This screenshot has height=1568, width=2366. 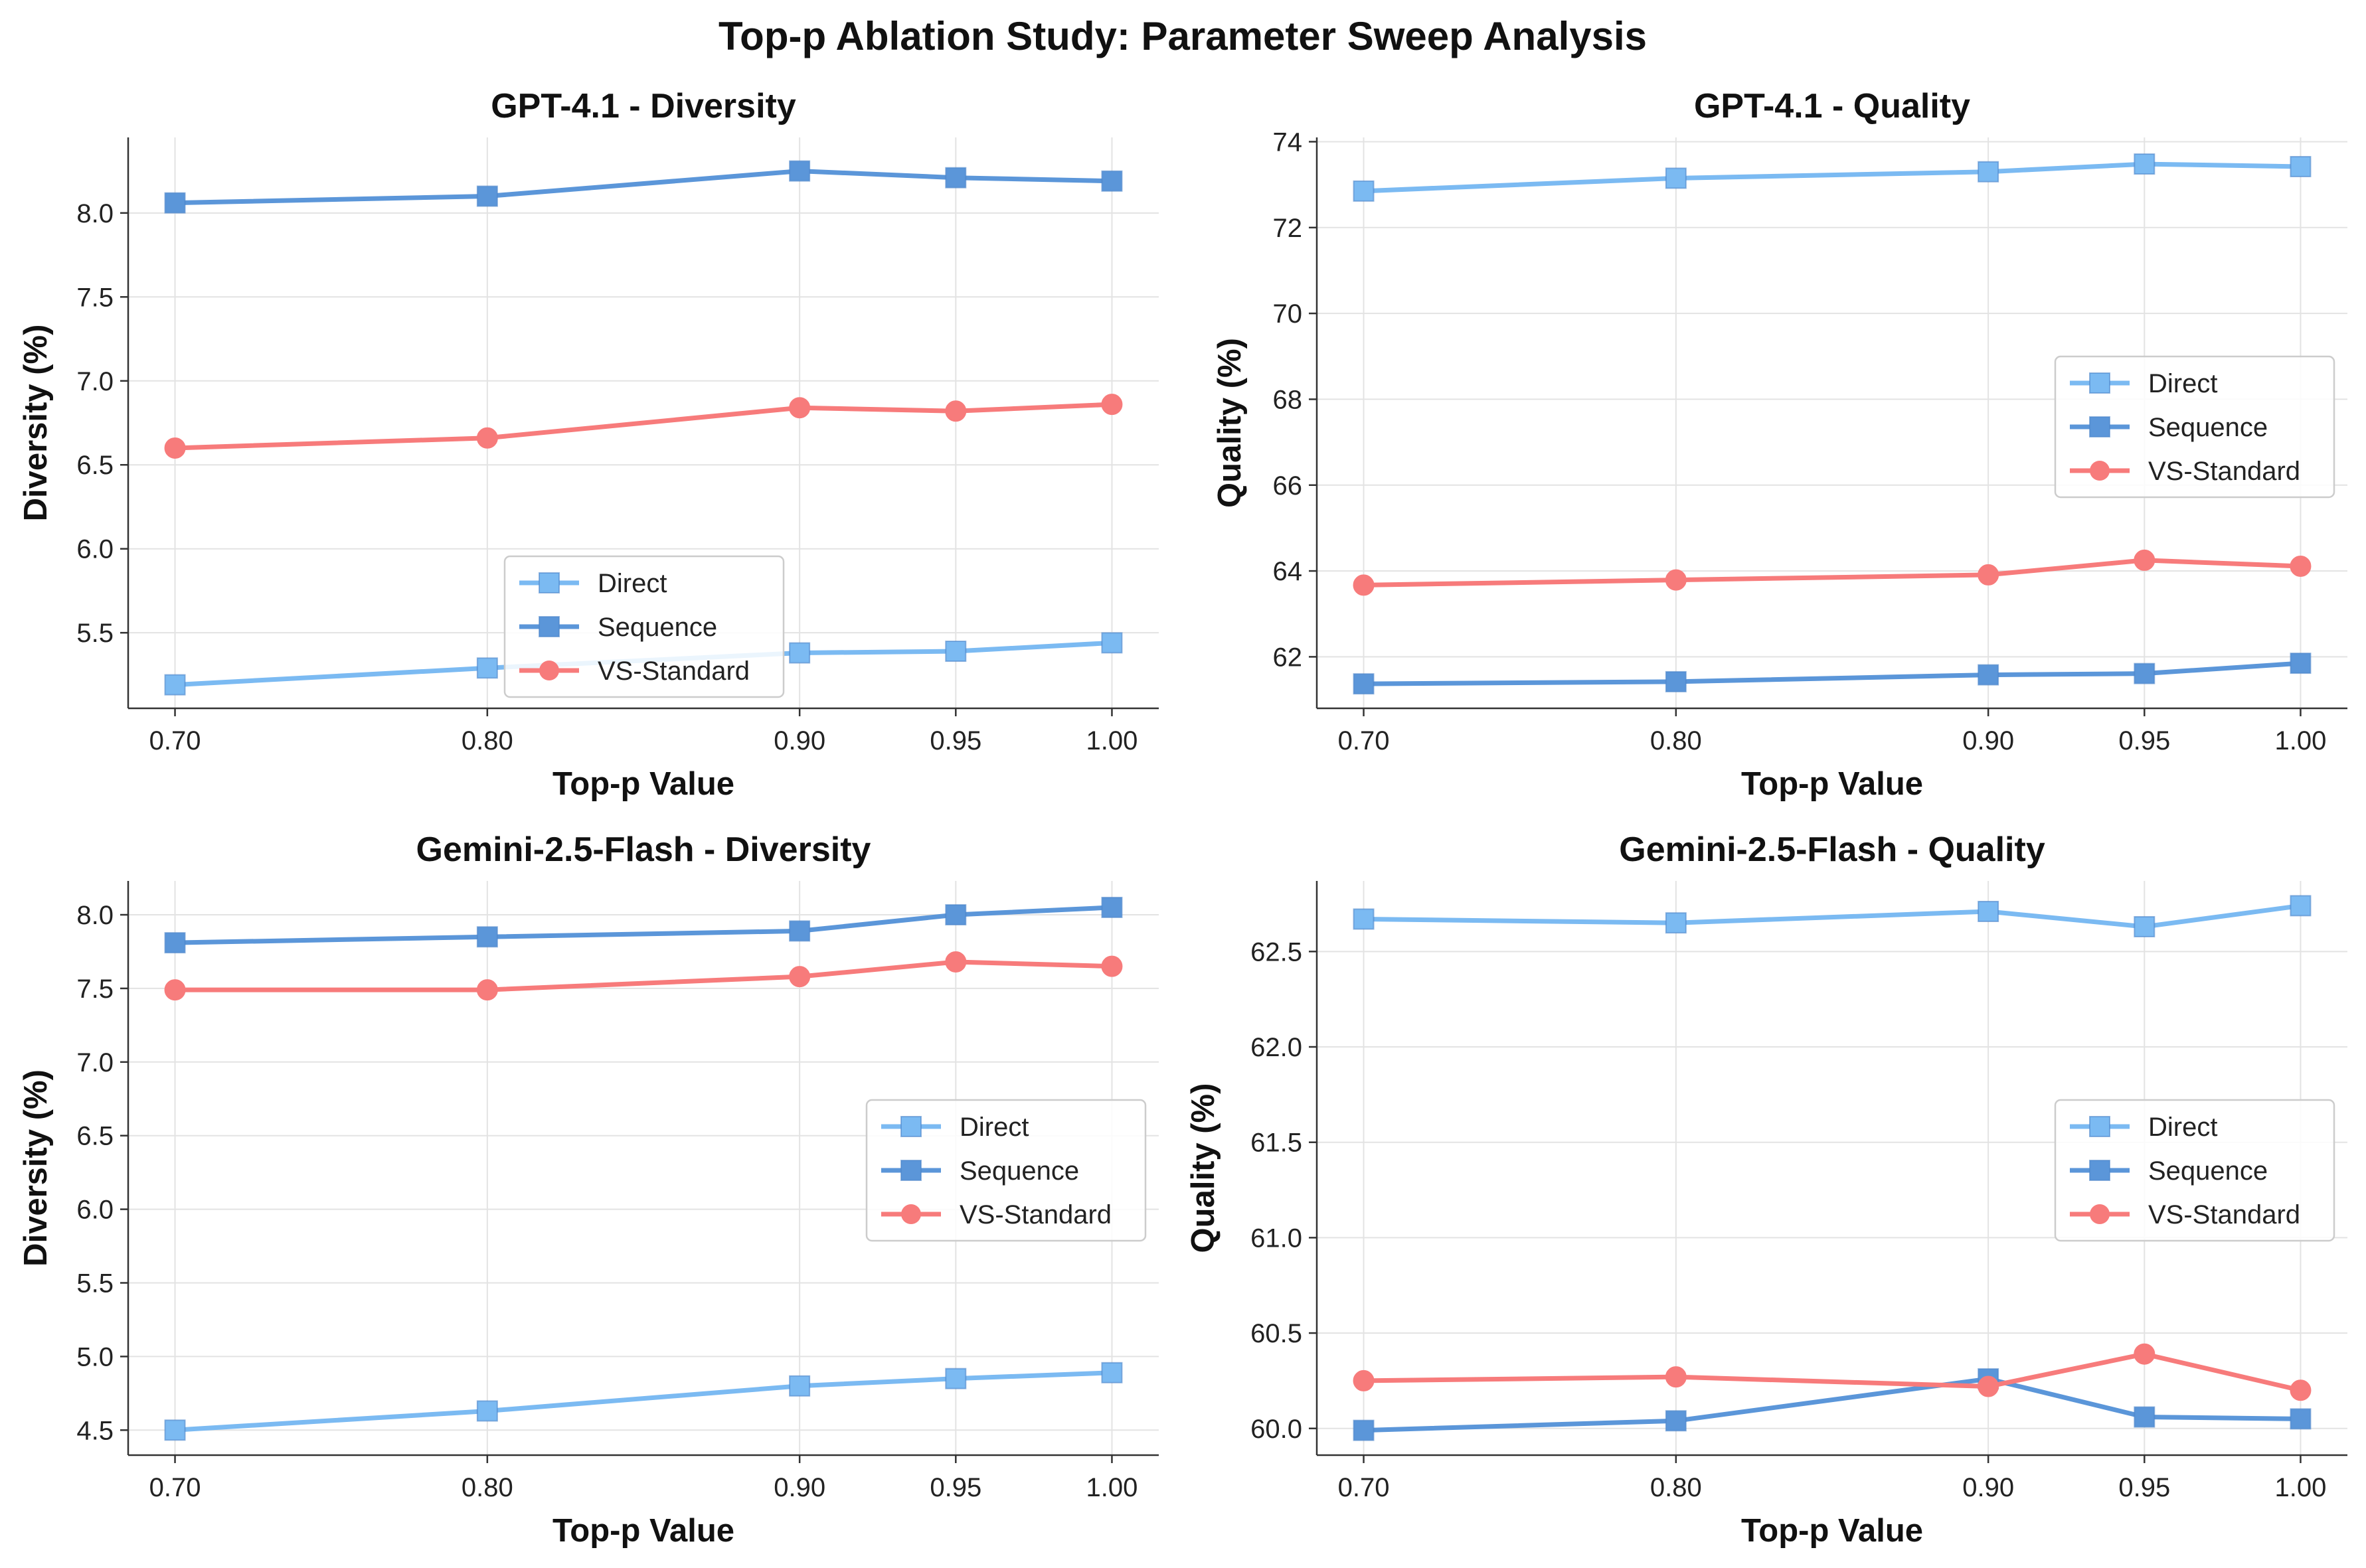 What do you see at coordinates (643, 1531) in the screenshot?
I see `x-axis-label: Top-p Value` at bounding box center [643, 1531].